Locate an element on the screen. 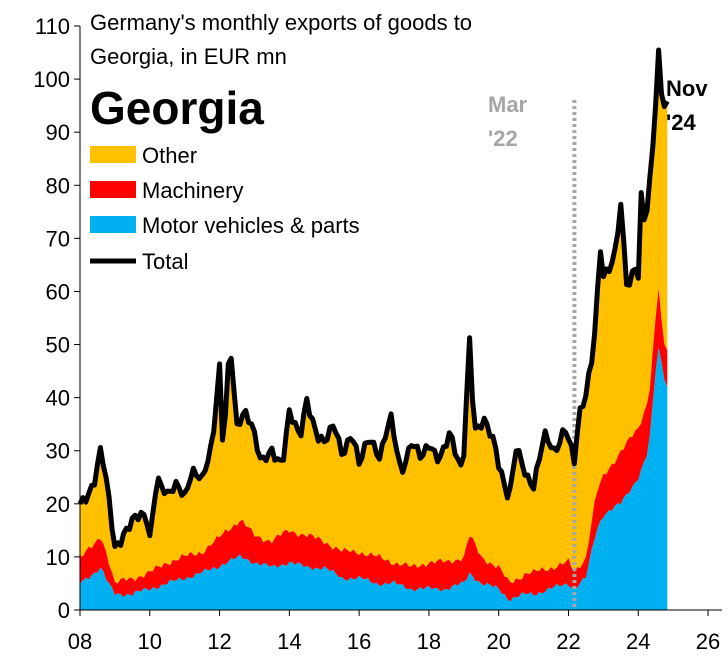  chart-subtitle-line-1: Germany's monthly exports of goods to is located at coordinates (281, 22).